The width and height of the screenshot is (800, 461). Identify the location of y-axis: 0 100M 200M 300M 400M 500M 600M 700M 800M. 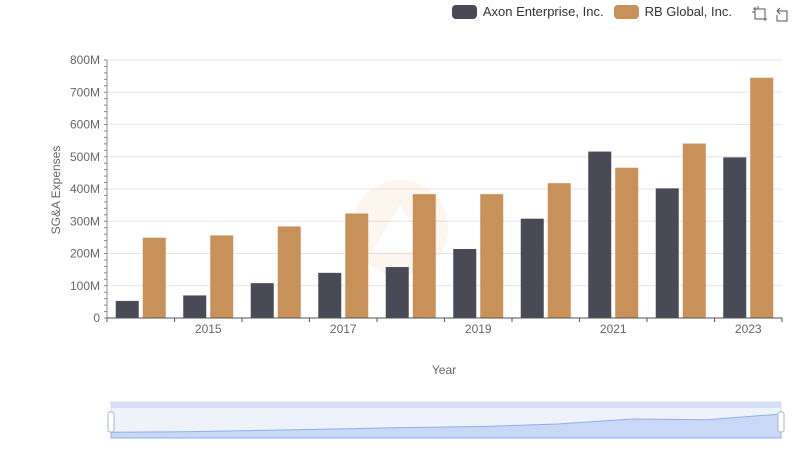
(89, 189).